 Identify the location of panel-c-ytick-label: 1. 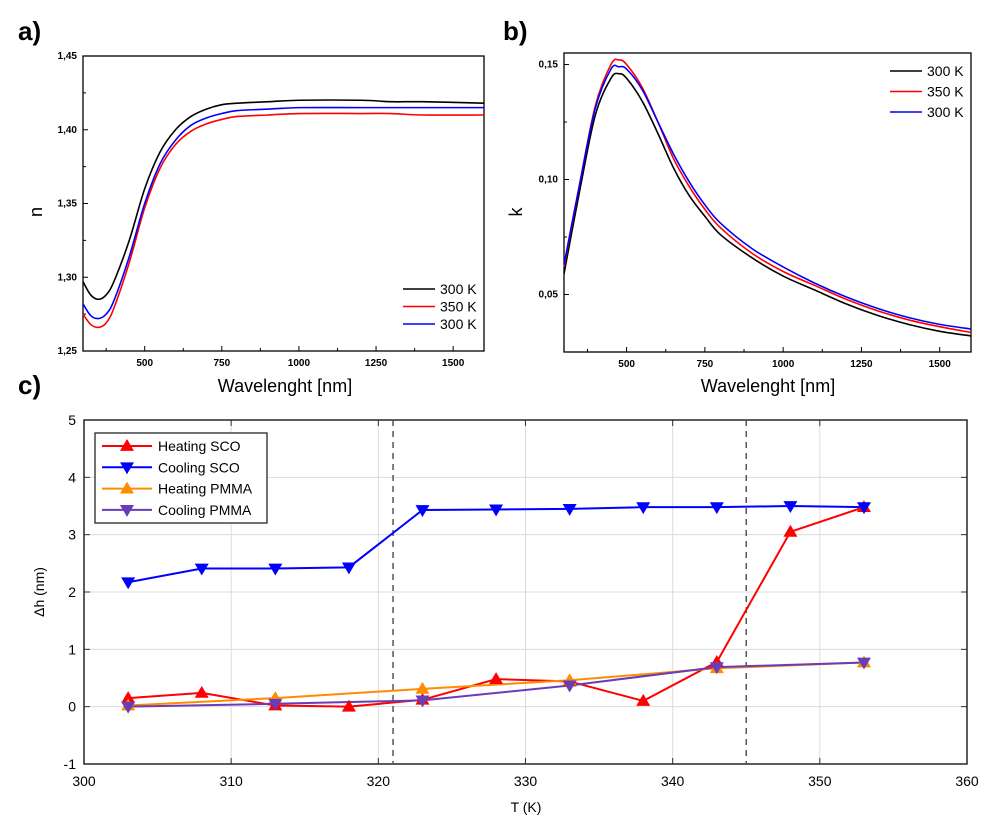
(72, 649).